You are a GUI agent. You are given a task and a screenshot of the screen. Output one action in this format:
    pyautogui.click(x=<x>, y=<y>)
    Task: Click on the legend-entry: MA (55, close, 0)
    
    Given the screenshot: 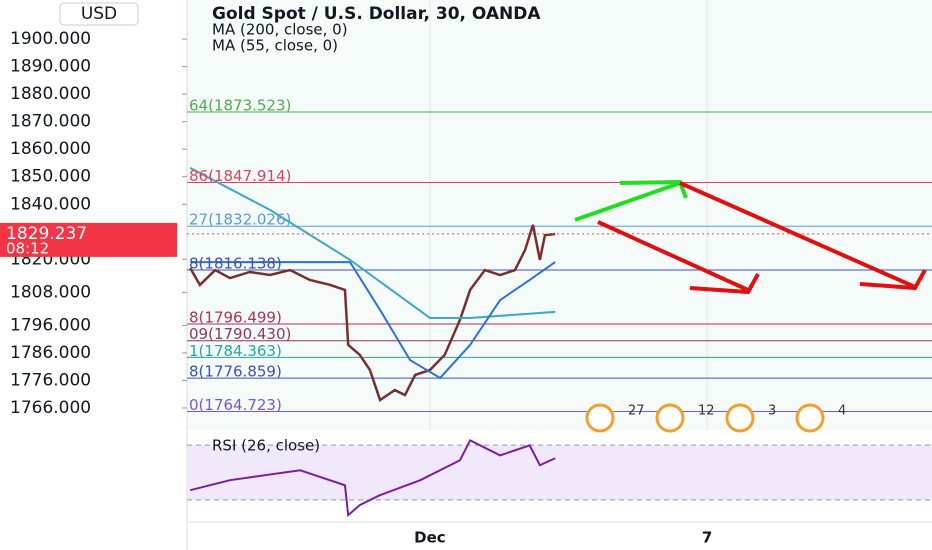 What is the action you would take?
    pyautogui.click(x=275, y=46)
    